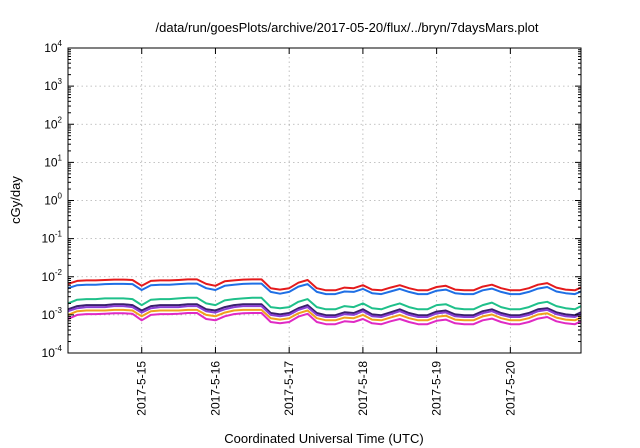 This screenshot has height=448, width=640. Describe the element at coordinates (142, 388) in the screenshot. I see `x-tick-label: 2017-5-15` at that location.